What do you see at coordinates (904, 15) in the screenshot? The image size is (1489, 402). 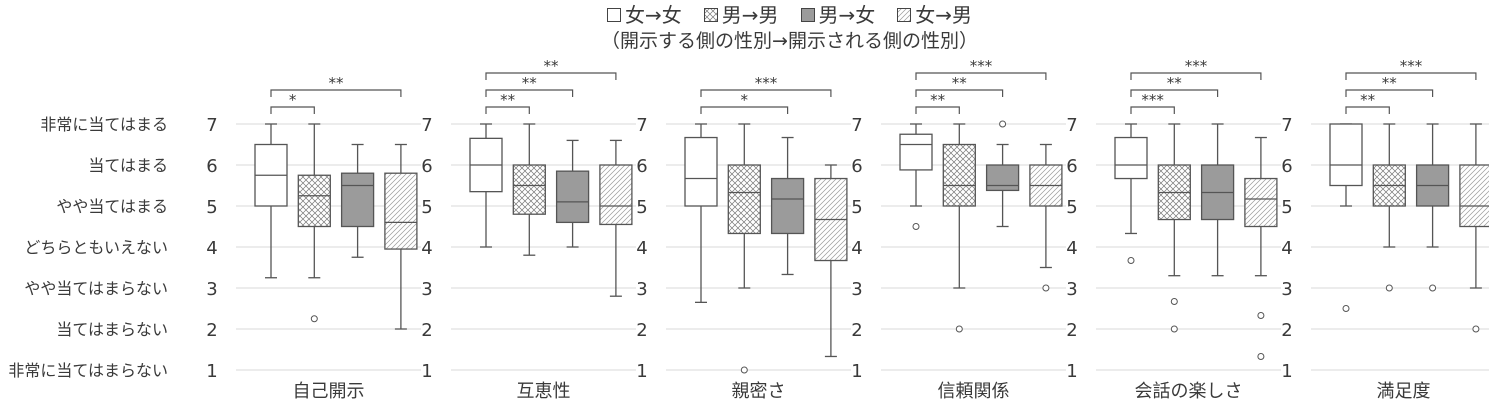 I see `diagonal-swatch-icon` at bounding box center [904, 15].